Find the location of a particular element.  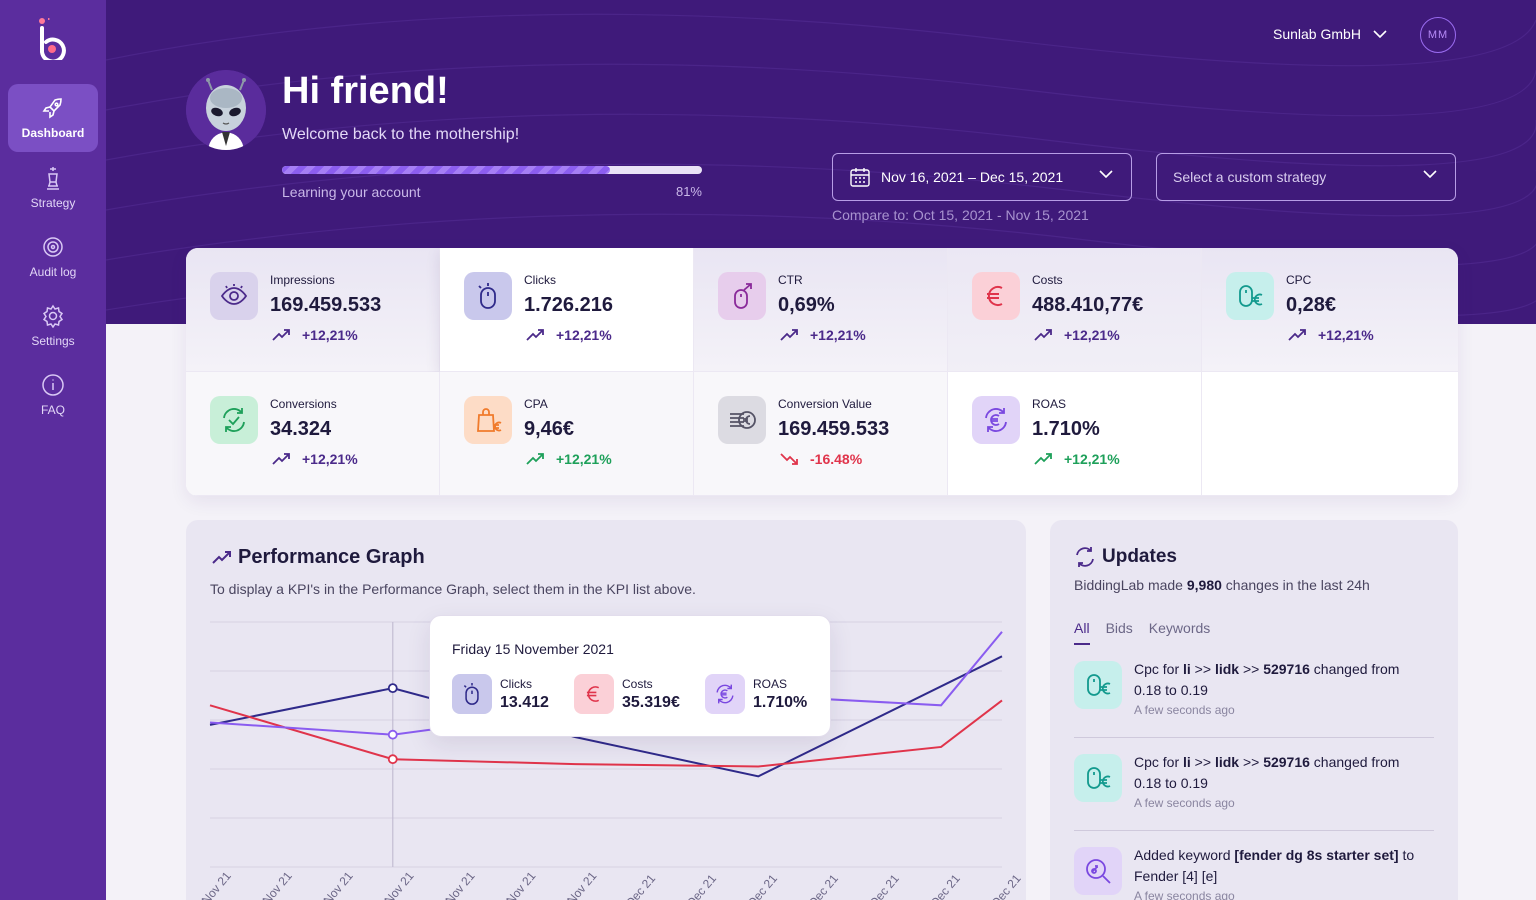

sidebar-item-strategy: Strategy is located at coordinates (53, 188).